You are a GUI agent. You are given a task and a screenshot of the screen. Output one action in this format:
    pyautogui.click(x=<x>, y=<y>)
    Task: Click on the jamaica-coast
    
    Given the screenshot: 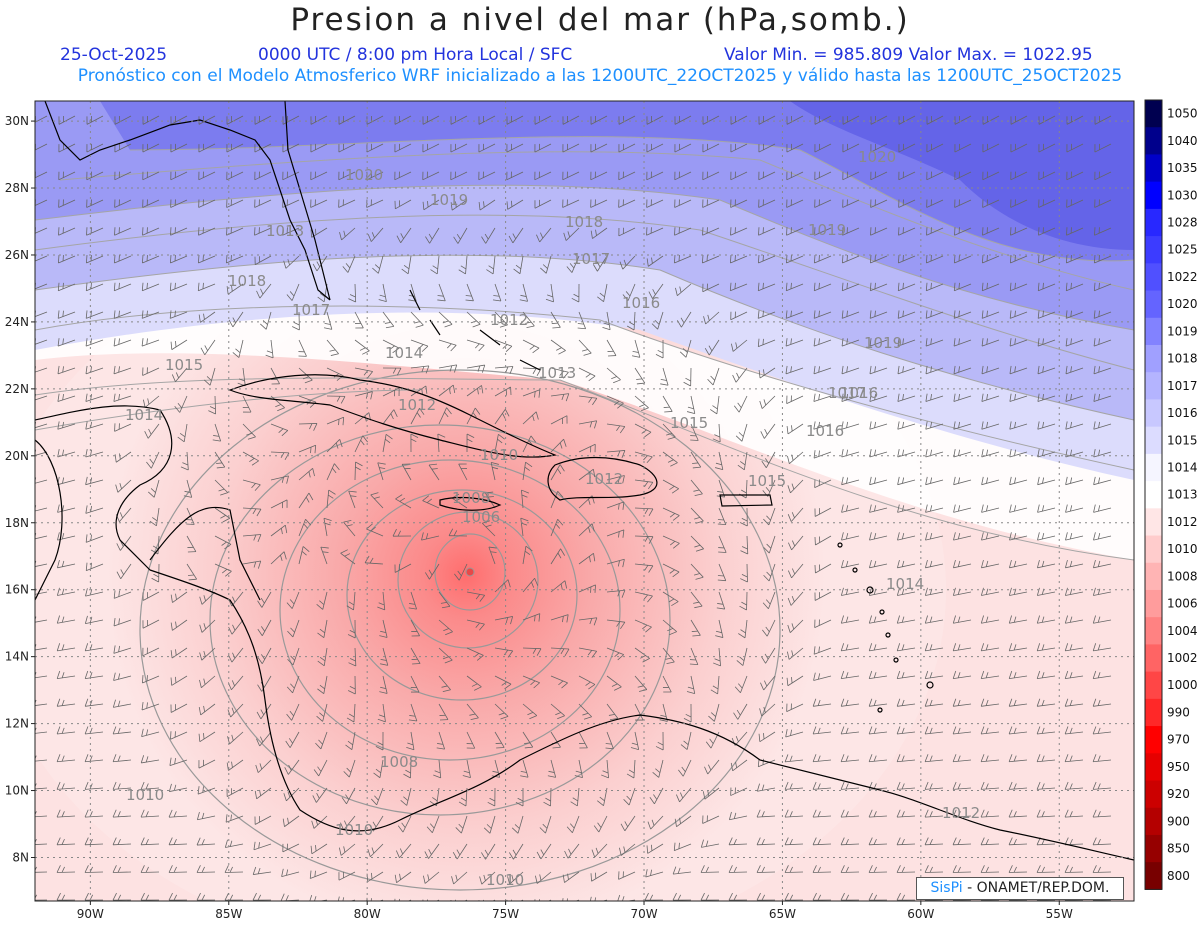 What is the action you would take?
    pyautogui.click(x=470, y=503)
    